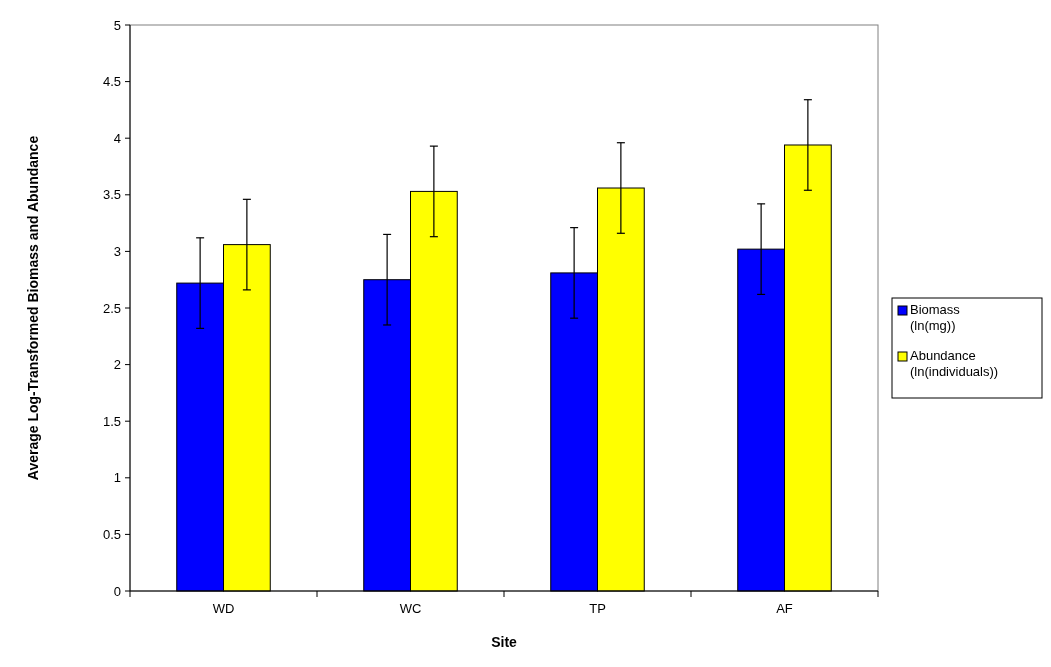 The height and width of the screenshot is (667, 1051). Describe the element at coordinates (111, 421) in the screenshot. I see `y-tick-label: 1.5` at that location.